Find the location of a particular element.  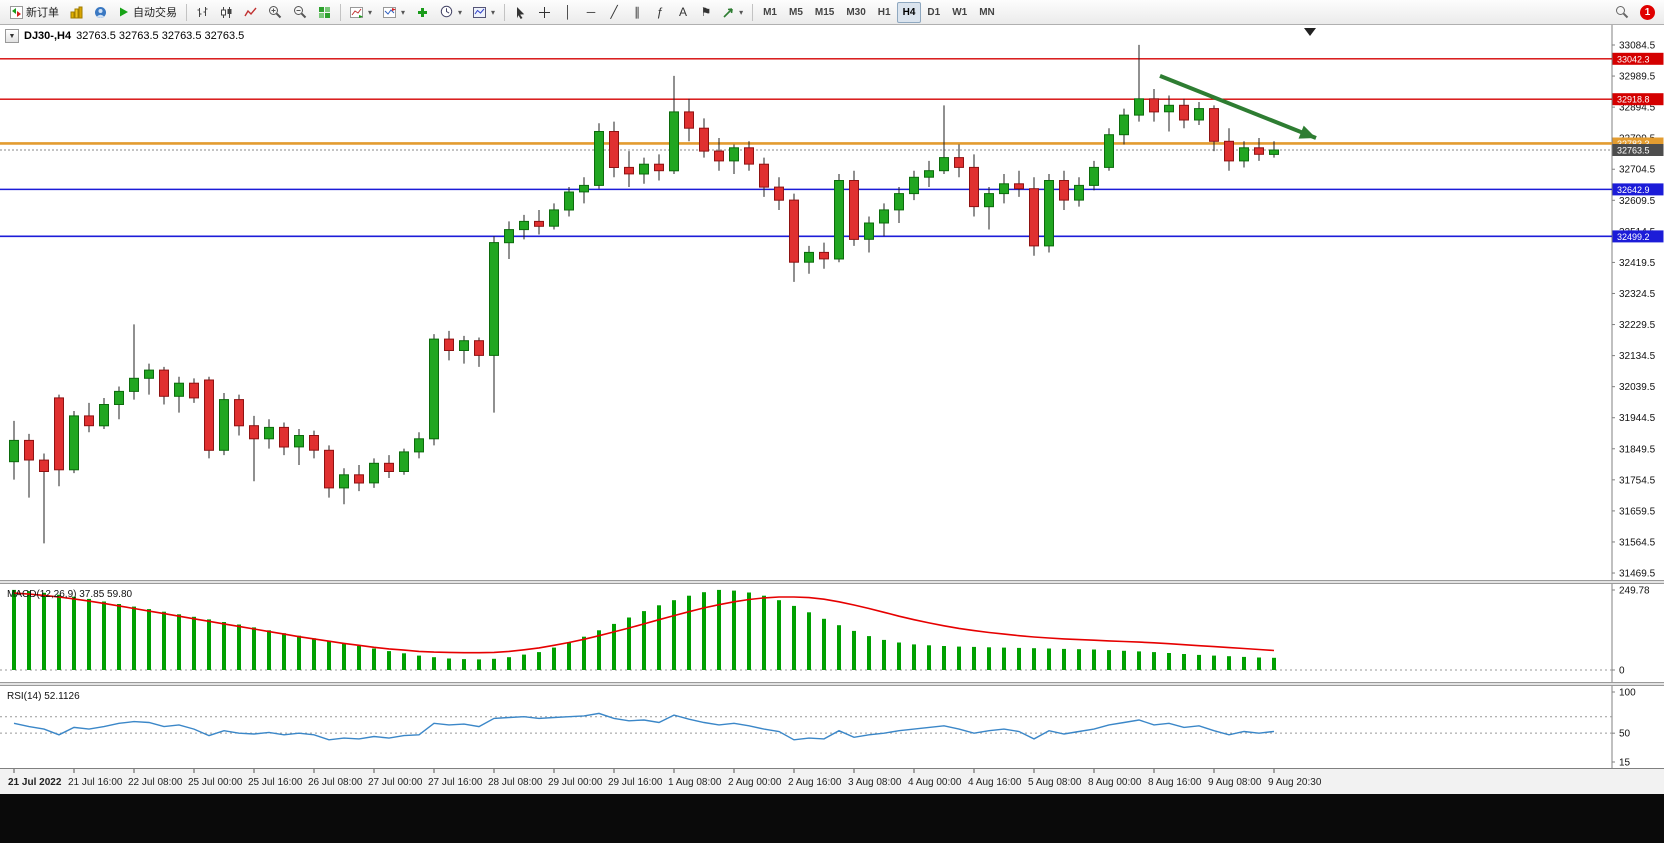

text-tool-button: A is located at coordinates (683, 12).